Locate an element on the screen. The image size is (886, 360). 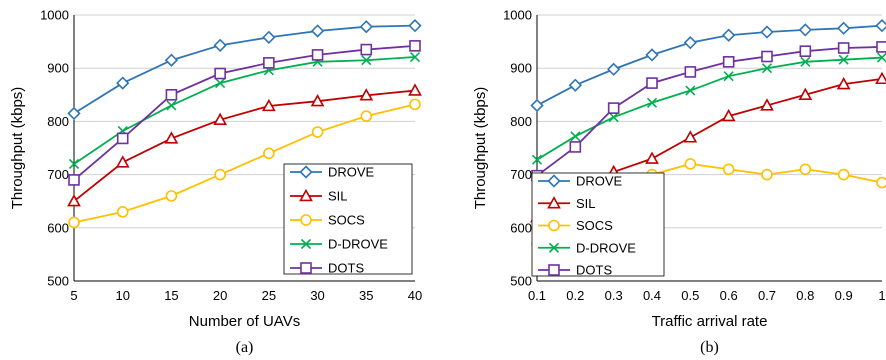
x-tick-label: 0.7 is located at coordinates (767, 295).